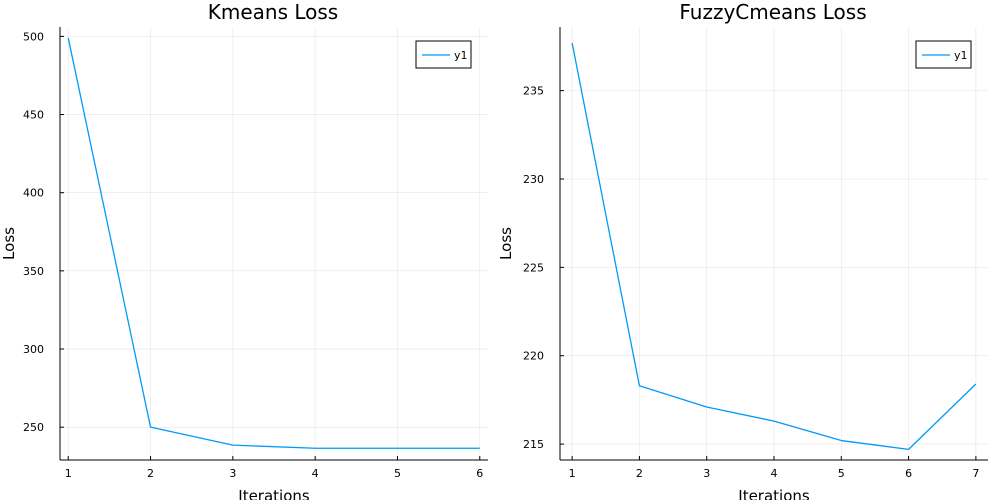 This screenshot has width=1000, height=500. I want to click on y-tick-label: 230, so click(533, 179).